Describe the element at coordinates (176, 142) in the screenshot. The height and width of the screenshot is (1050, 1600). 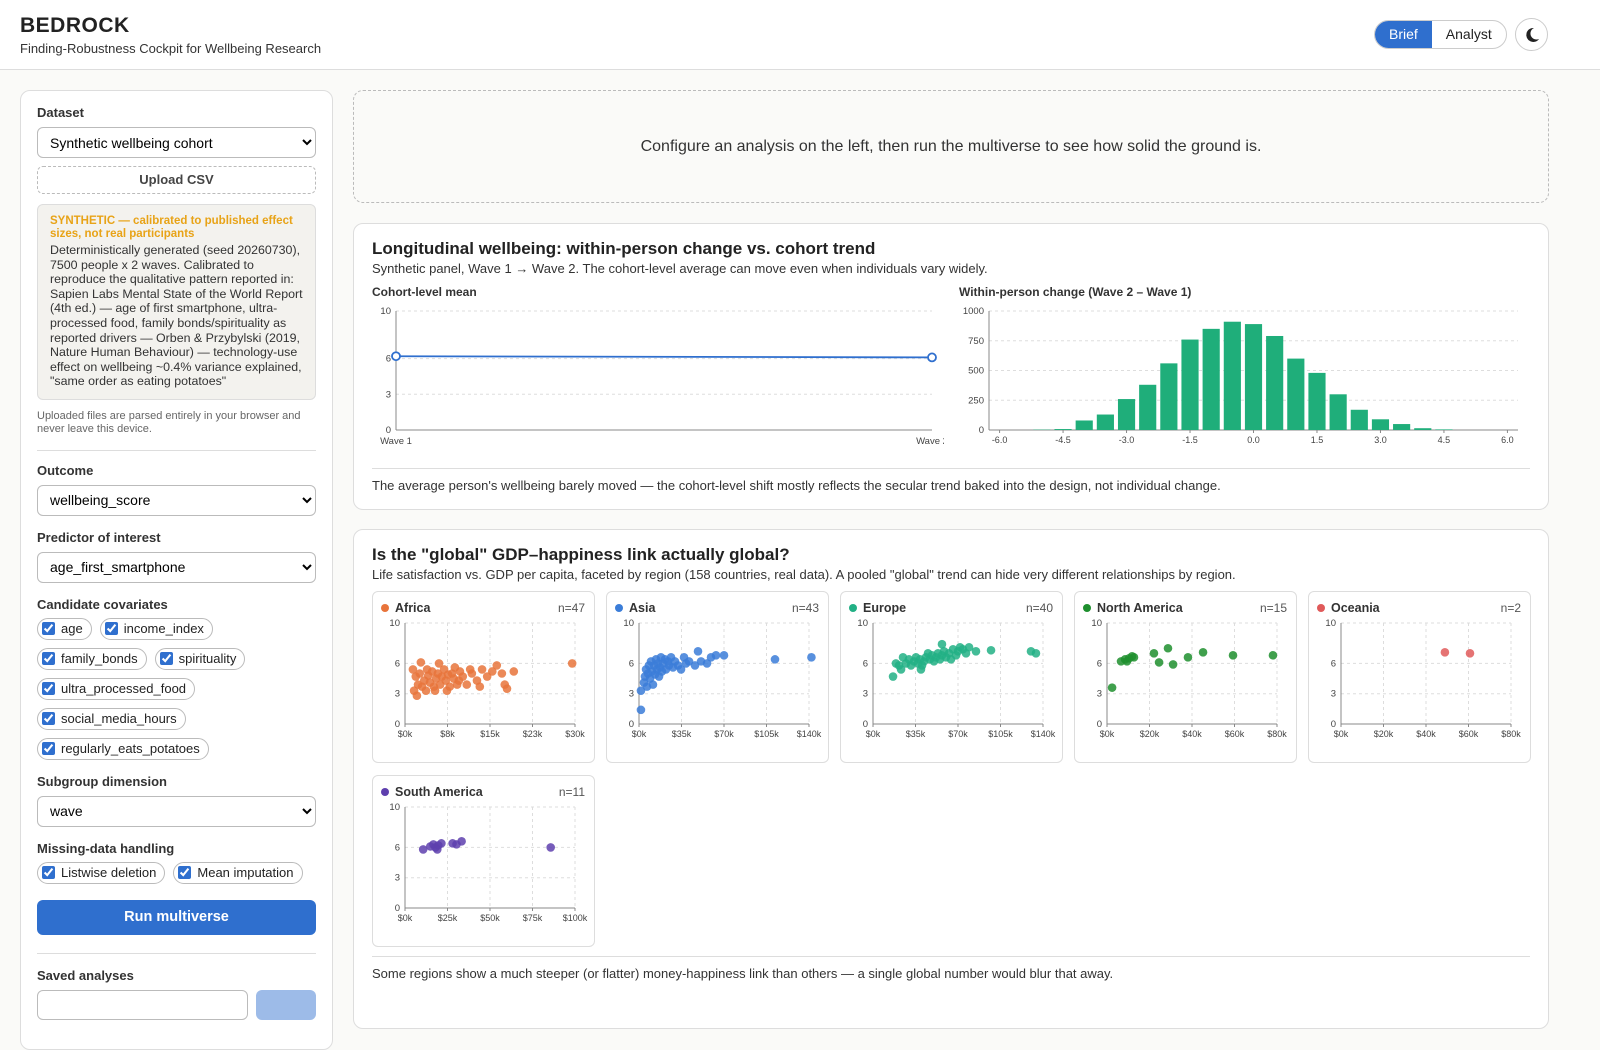
I see `dataset-select: Synthetic wellbeing cohort` at that location.